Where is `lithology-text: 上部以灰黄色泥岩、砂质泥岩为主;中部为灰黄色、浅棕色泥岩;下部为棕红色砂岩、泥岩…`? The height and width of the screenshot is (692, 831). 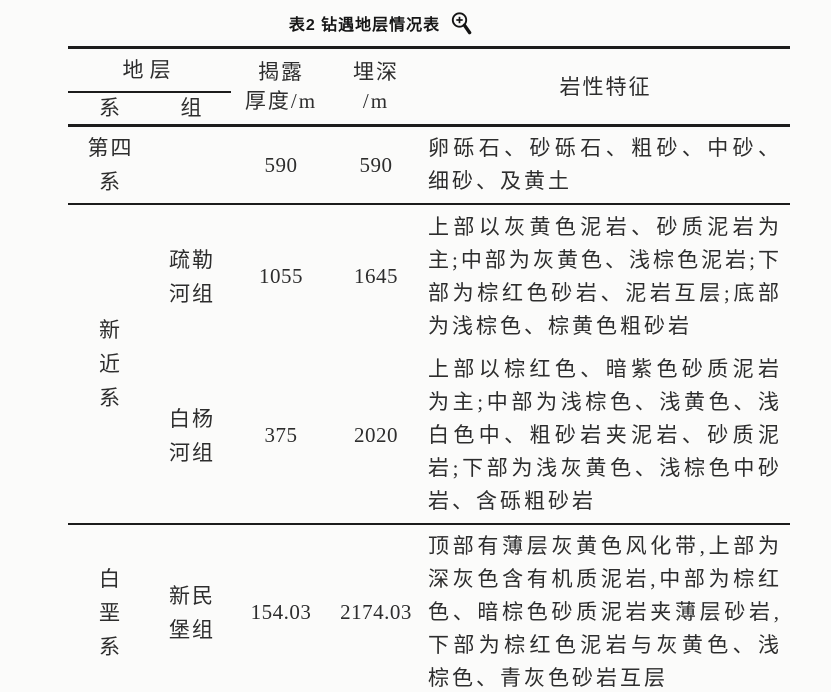
lithology-text: 上部以灰黄色泥岩、砂质泥岩为主;中部为灰黄色、浅棕色泥岩;下部为棕红色砂岩、泥岩… is located at coordinates (605, 276).